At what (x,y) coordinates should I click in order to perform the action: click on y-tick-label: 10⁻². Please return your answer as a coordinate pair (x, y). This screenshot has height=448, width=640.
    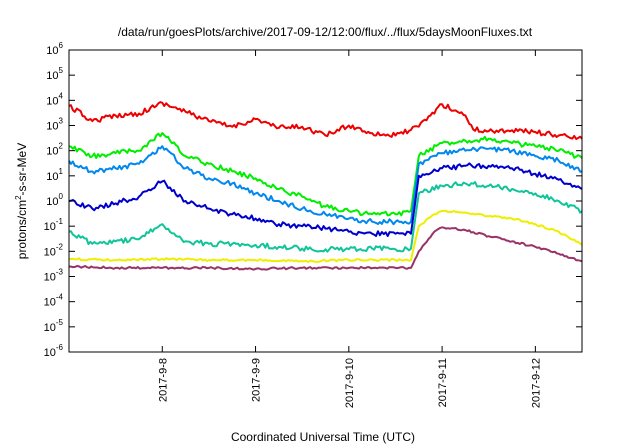
    Looking at the image, I should click on (54, 250).